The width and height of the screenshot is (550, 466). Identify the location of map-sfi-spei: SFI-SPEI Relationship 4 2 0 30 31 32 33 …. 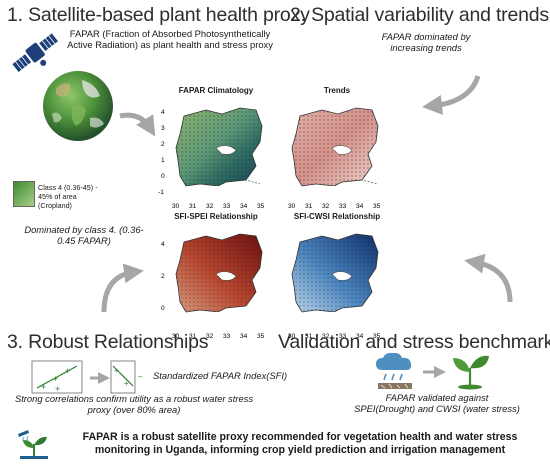
(216, 276).